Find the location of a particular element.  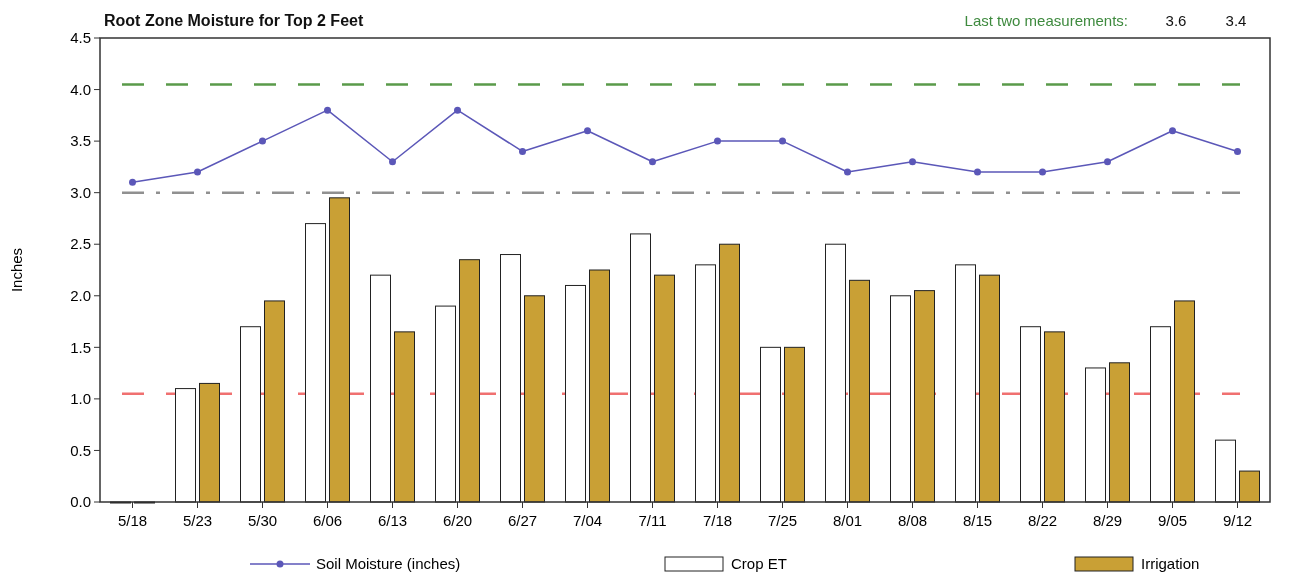

x-tick-label: 5/30 is located at coordinates (262, 520).